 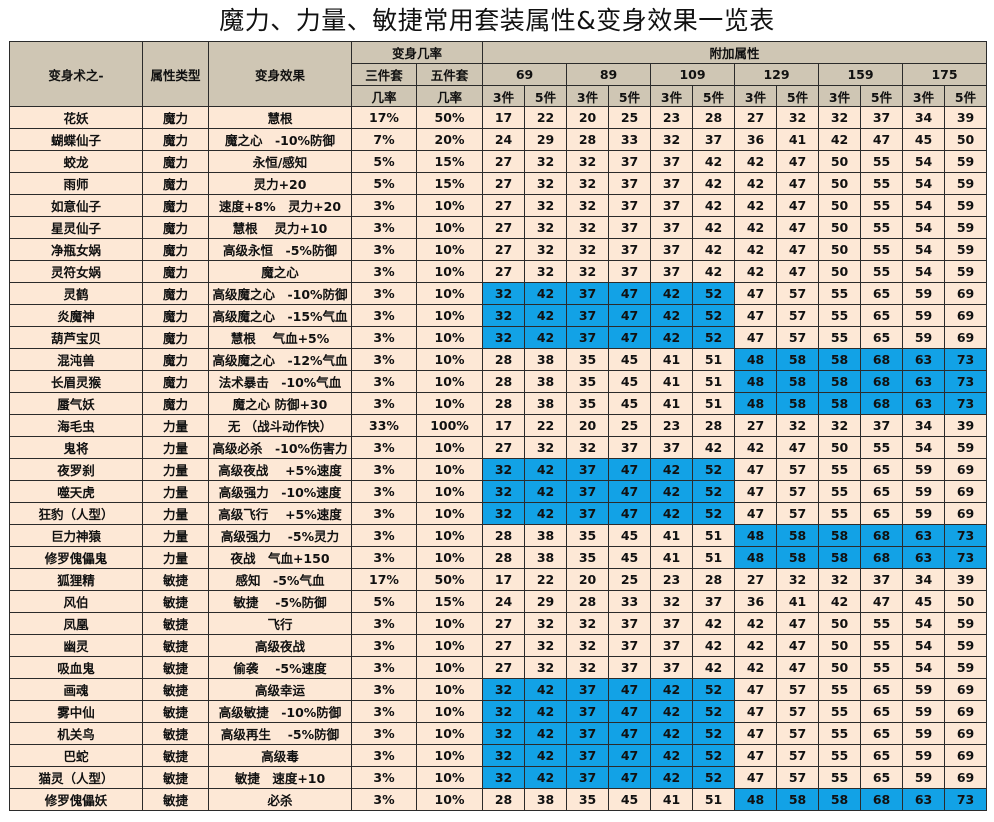 I want to click on cell-effect: 高级魔之心 -12%气血, so click(x=280, y=359).